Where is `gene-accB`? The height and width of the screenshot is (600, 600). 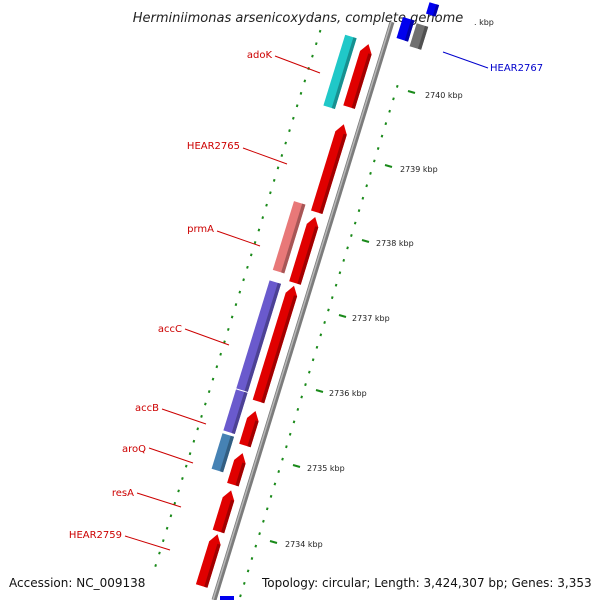
gene-accB is located at coordinates (235, 411).